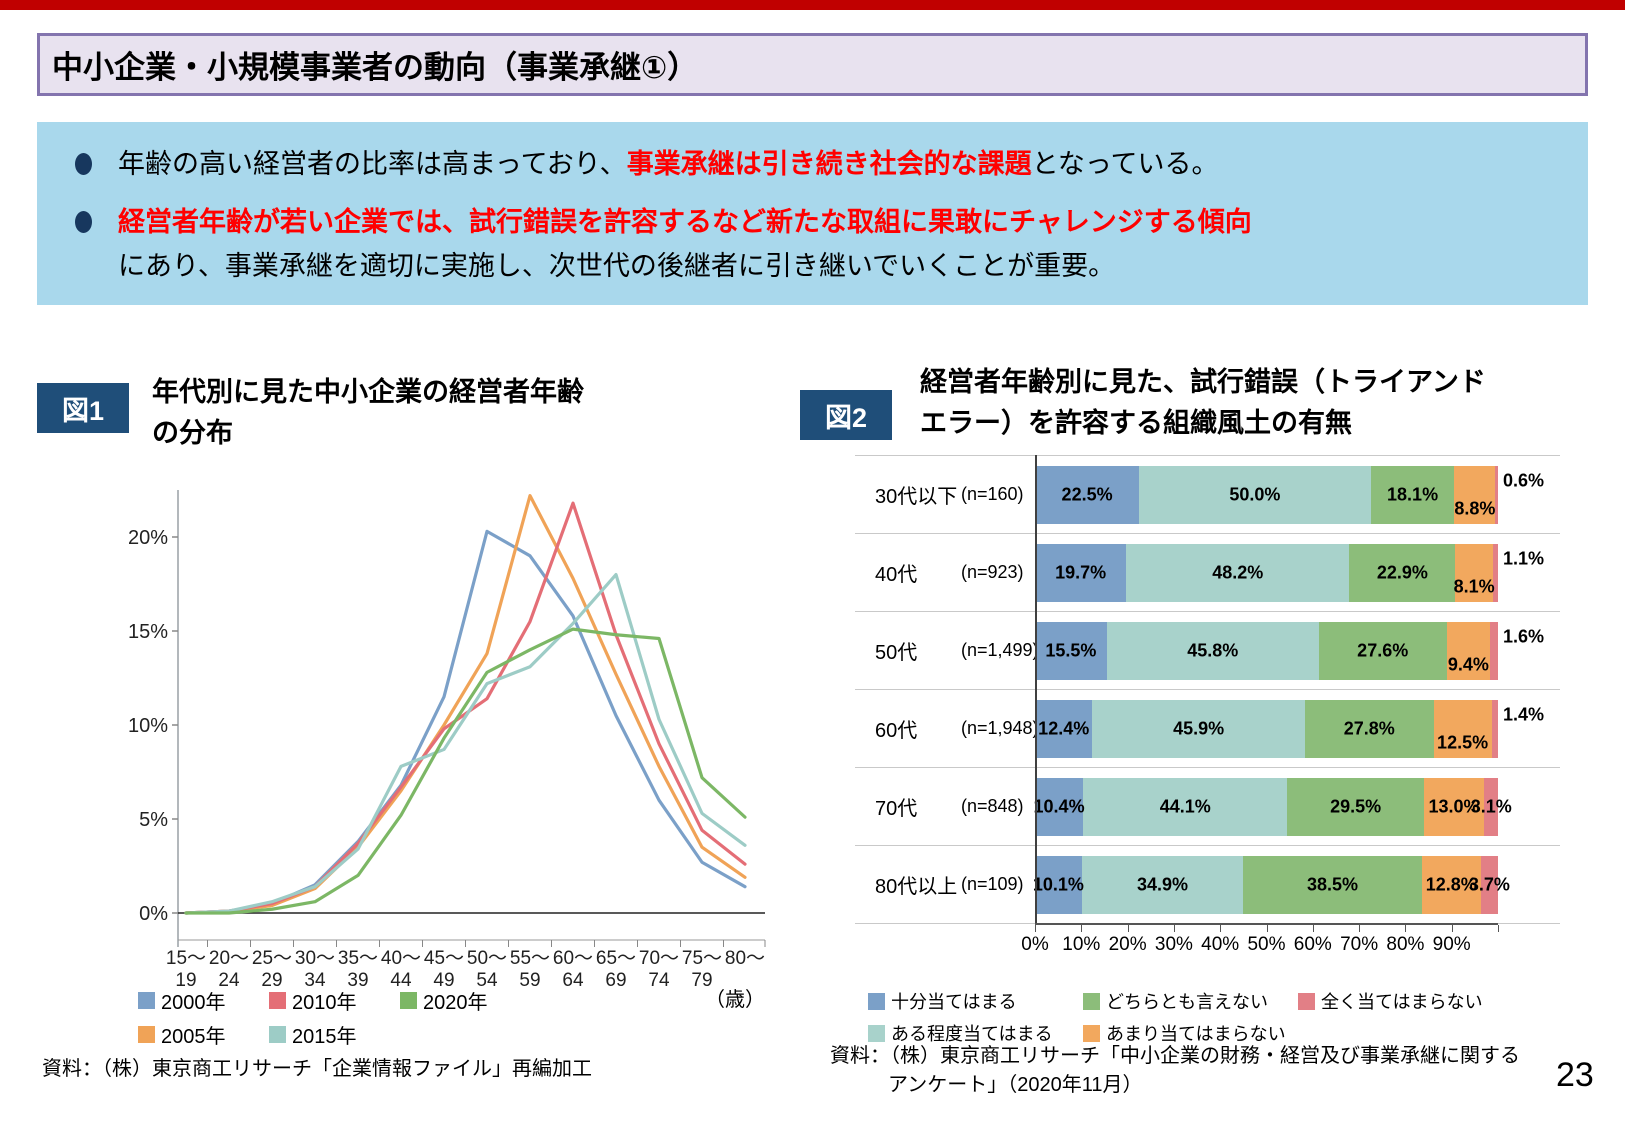  Describe the element at coordinates (916, 887) in the screenshot. I see `row-label: 80代以上` at that location.